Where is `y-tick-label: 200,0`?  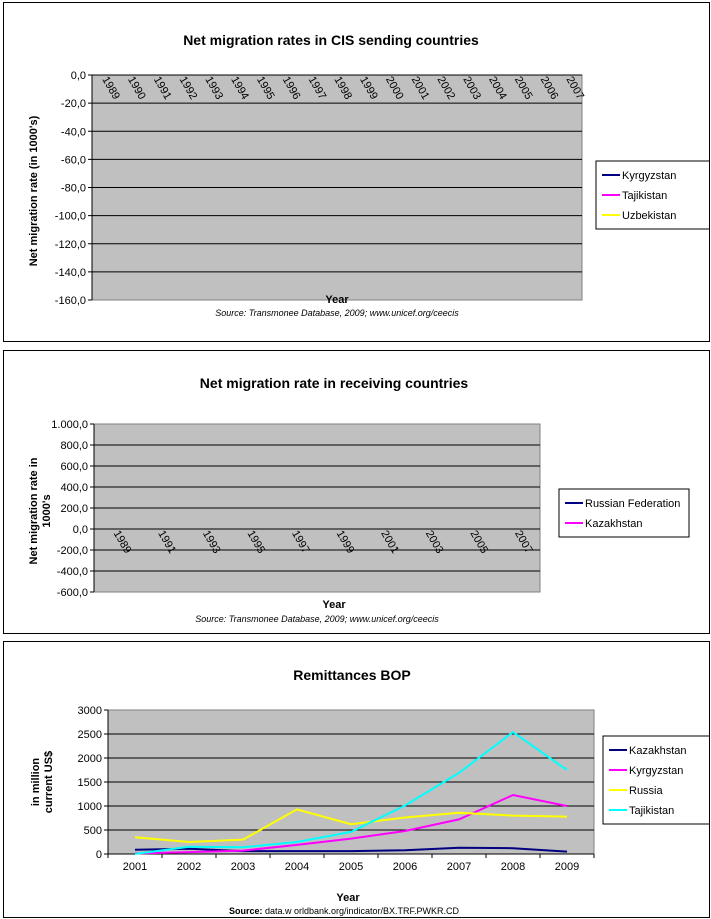 y-tick-label: 200,0 is located at coordinates (74, 509).